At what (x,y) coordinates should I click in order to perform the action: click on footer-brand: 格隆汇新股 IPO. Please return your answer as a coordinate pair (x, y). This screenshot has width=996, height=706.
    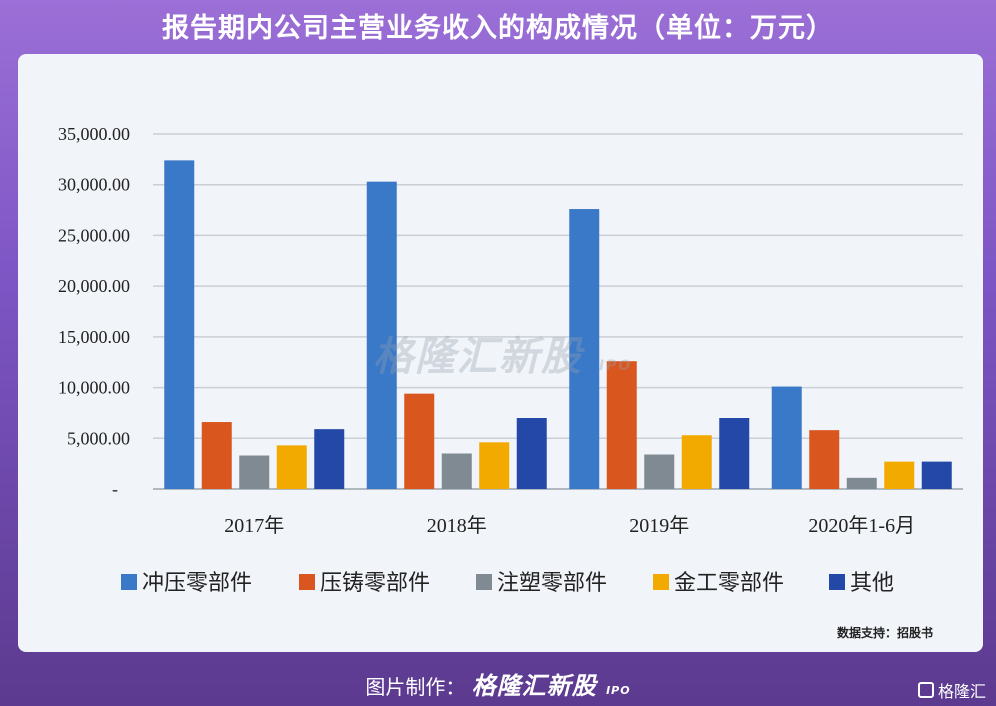
    Looking at the image, I should click on (551, 686).